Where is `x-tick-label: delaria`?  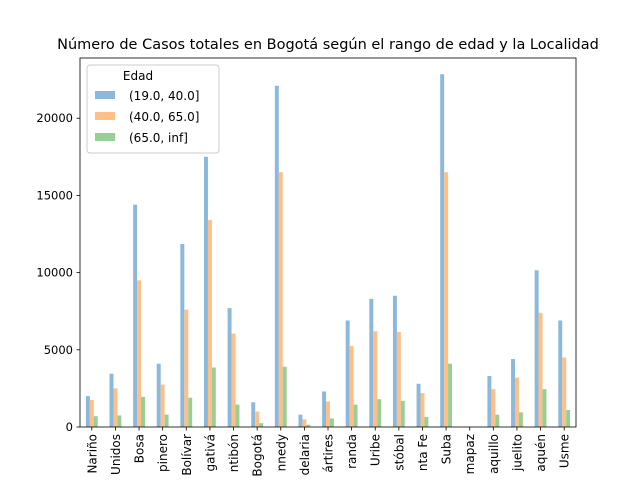 x-tick-label: delaria is located at coordinates (305, 454).